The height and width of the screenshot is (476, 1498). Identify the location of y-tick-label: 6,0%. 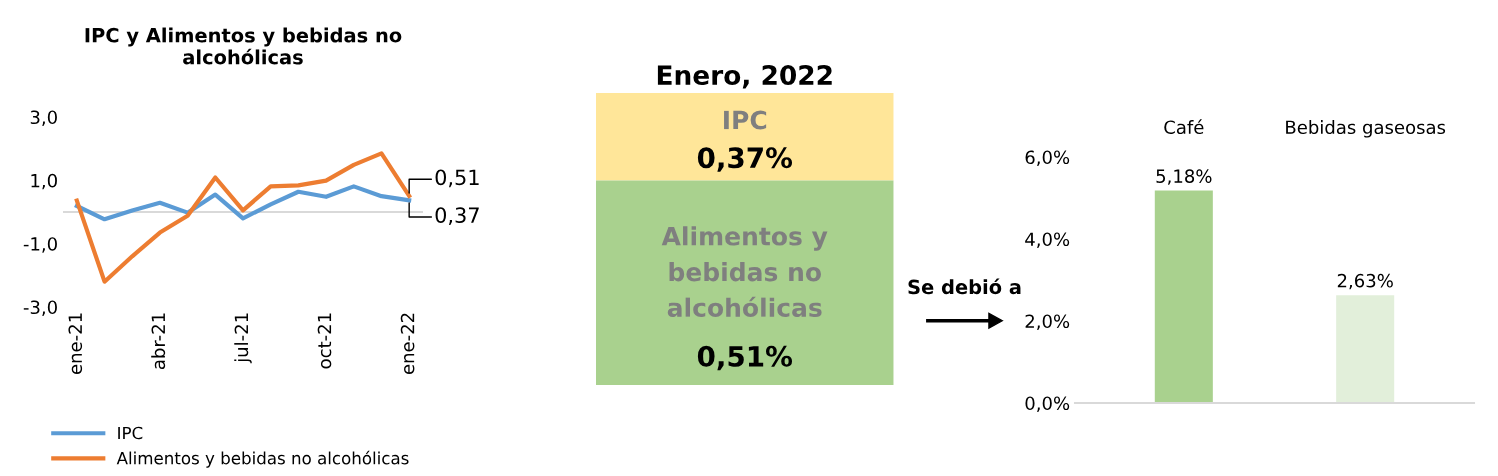
(1047, 158).